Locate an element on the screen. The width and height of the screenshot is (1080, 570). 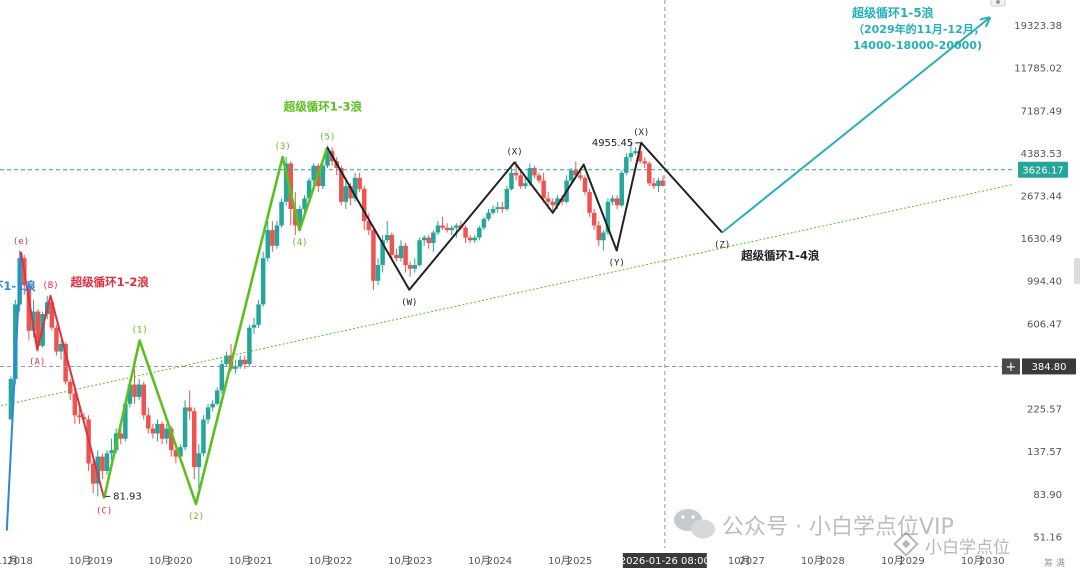
wave-title: 超级循环1-1浪 is located at coordinates (18, 286).